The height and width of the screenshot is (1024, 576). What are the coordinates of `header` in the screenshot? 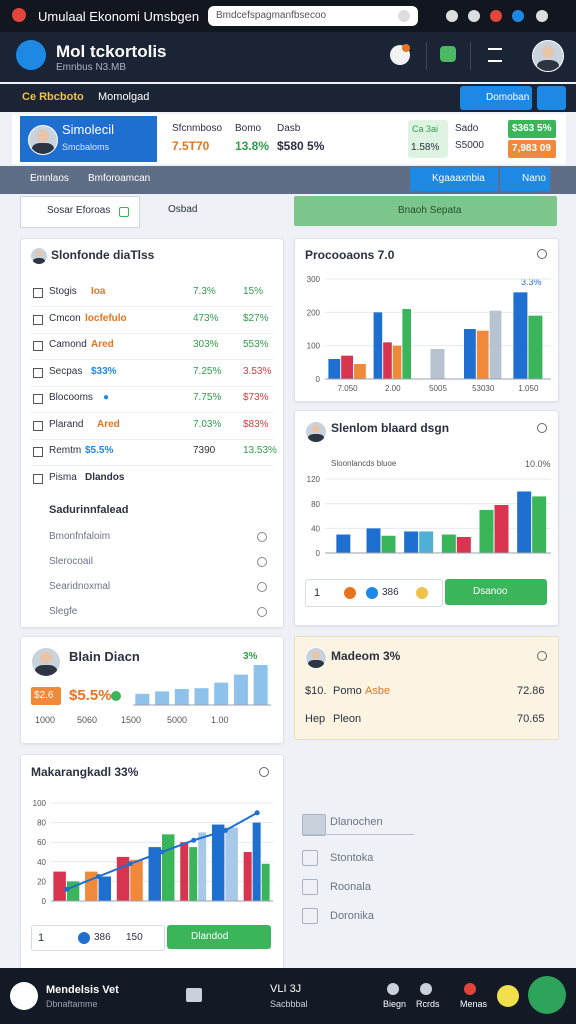 It's located at (288, 57).